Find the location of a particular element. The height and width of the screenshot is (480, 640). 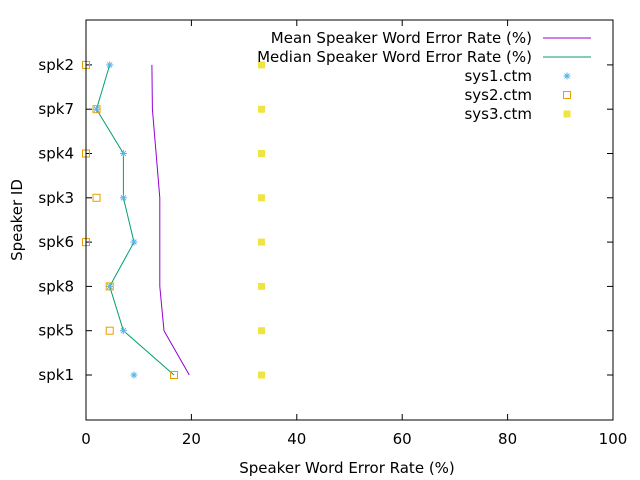

y-tick-label: spk8 is located at coordinates (56, 286).